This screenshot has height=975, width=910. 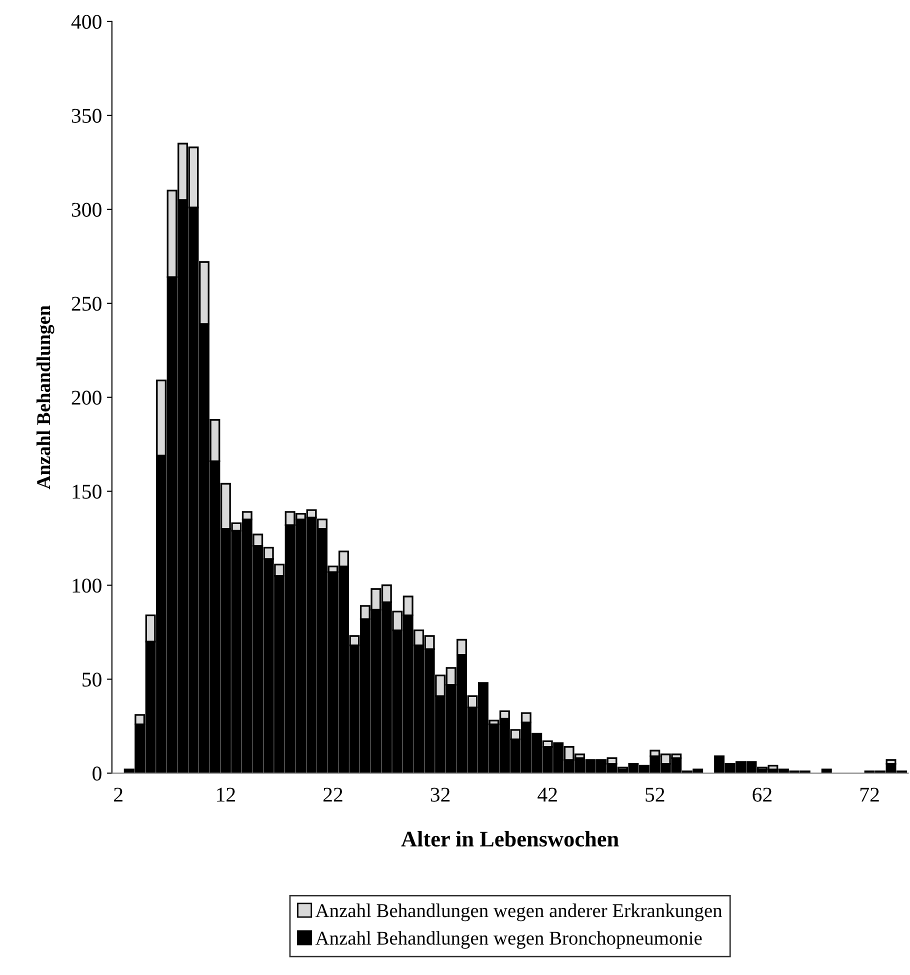 I want to click on legend-label: Anzahl Behandlungen wegen Bronchopneumonie, so click(x=508, y=940).